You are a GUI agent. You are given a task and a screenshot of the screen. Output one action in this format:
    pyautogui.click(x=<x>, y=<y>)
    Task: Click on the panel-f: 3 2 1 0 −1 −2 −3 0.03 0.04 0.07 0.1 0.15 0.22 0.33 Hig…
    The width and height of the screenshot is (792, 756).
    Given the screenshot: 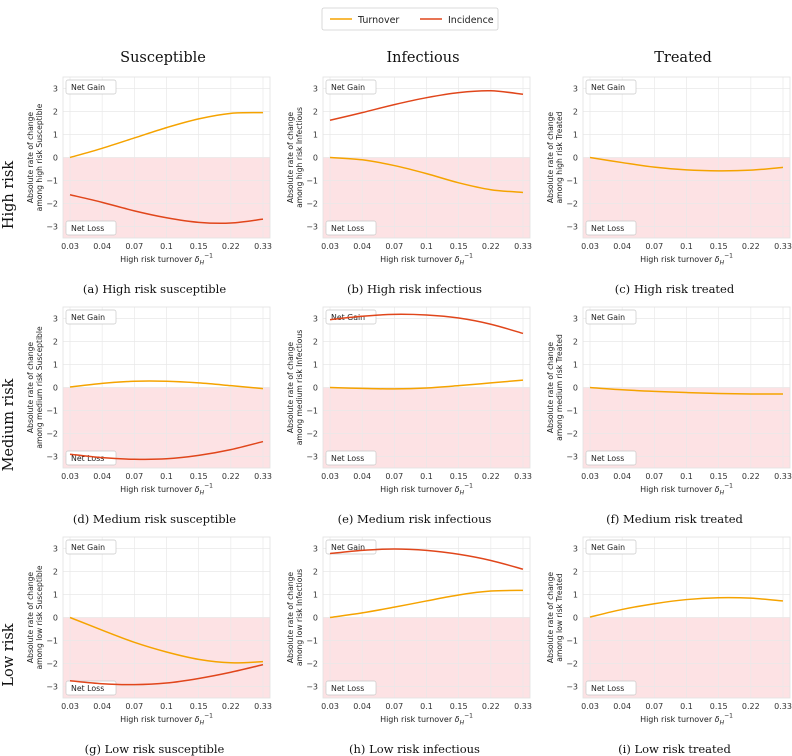 What is the action you would take?
    pyautogui.click(x=669, y=416)
    